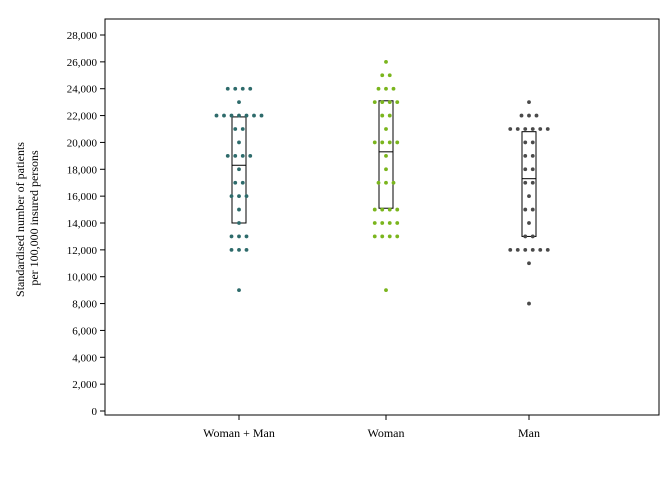 This screenshot has width=672, height=480. I want to click on x-category-label: Man, so click(529, 433).